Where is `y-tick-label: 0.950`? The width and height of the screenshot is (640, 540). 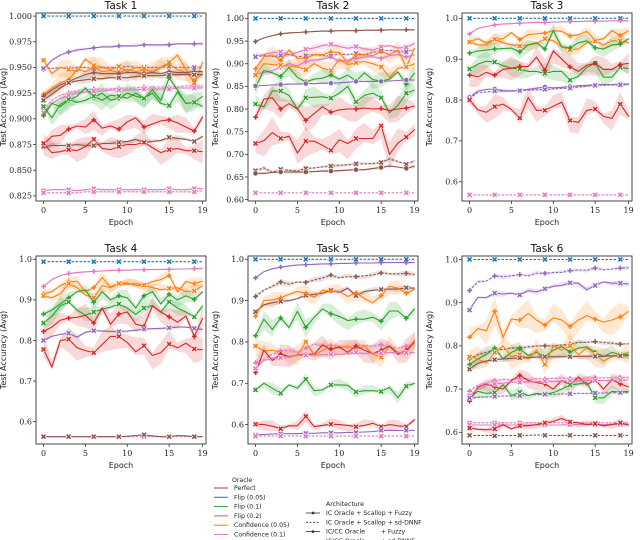 y-tick-label: 0.950 is located at coordinates (20, 67).